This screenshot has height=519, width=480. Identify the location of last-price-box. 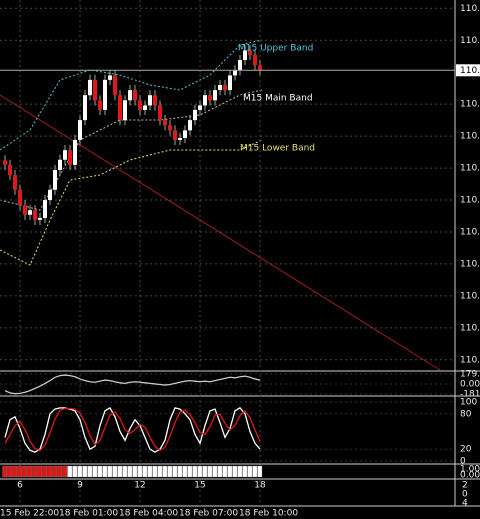
(468, 70).